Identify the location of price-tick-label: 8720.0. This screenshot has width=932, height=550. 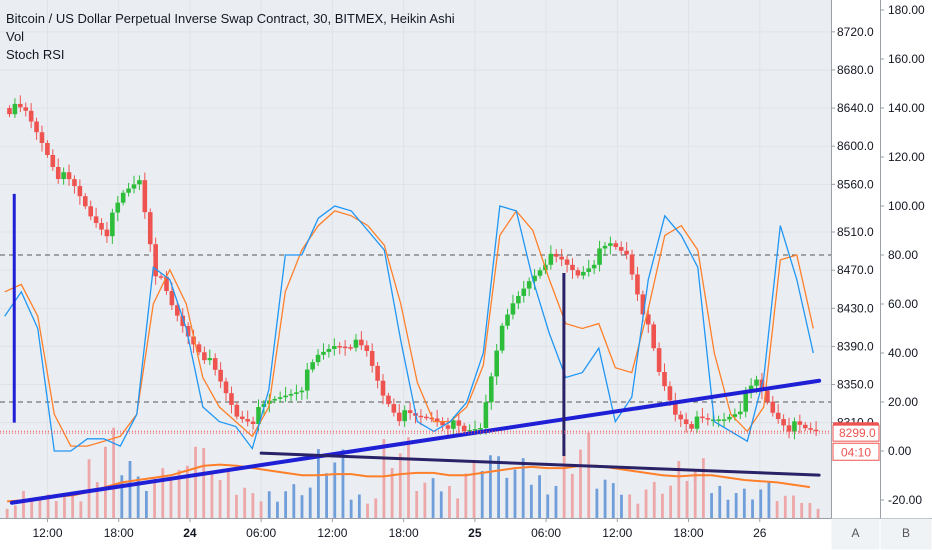
(855, 32).